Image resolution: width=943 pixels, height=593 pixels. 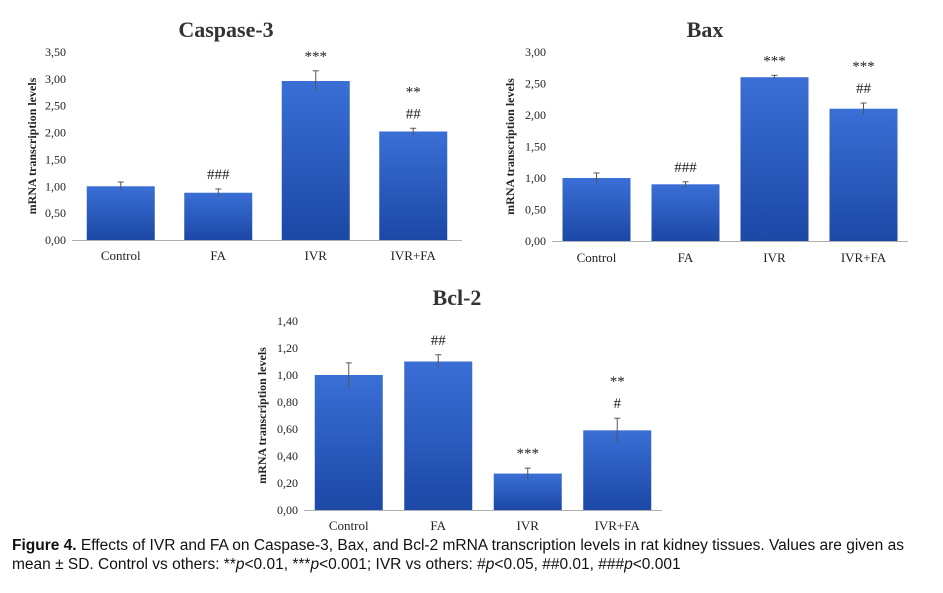 What do you see at coordinates (705, 29) in the screenshot?
I see `chart-title: Bax` at bounding box center [705, 29].